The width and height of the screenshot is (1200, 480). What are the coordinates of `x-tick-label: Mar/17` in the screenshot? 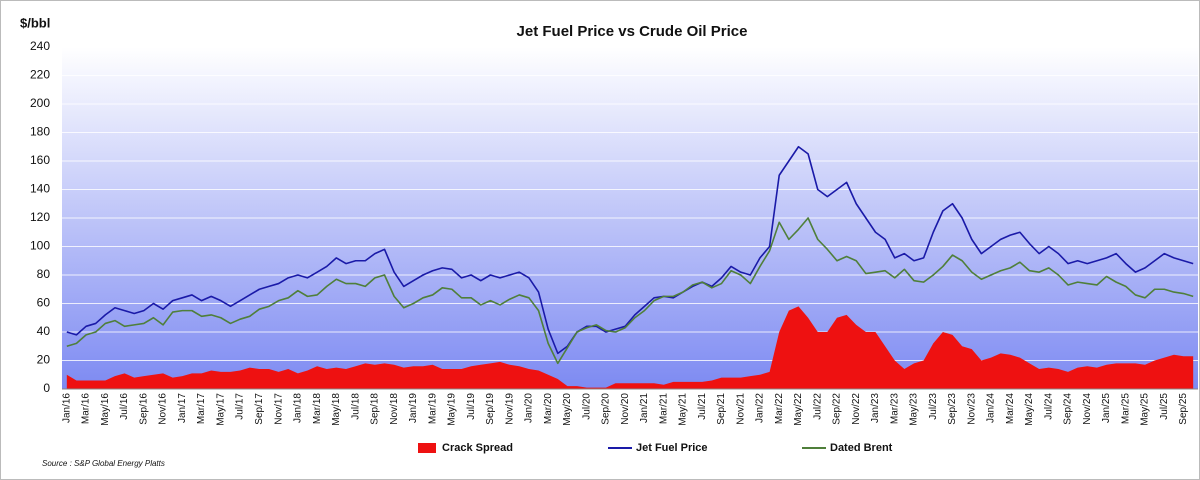 It's located at (201, 409).